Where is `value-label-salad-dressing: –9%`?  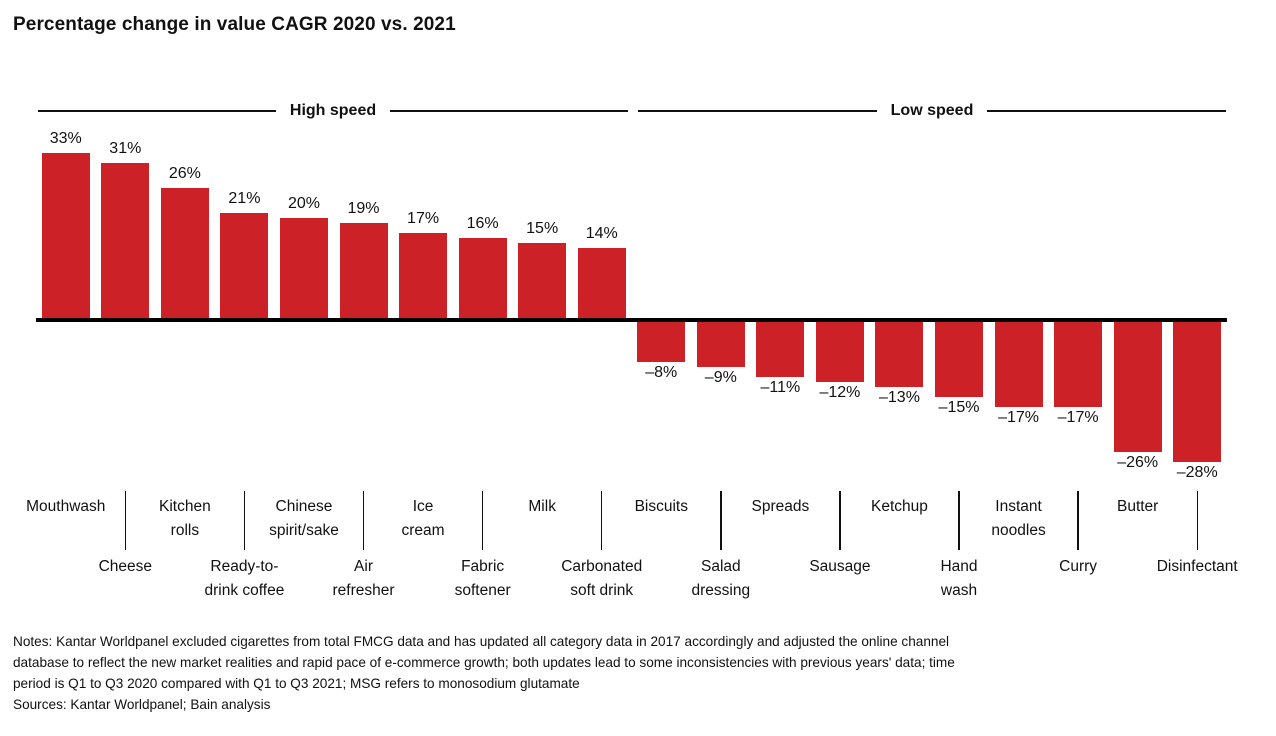 value-label-salad-dressing: –9% is located at coordinates (720, 377).